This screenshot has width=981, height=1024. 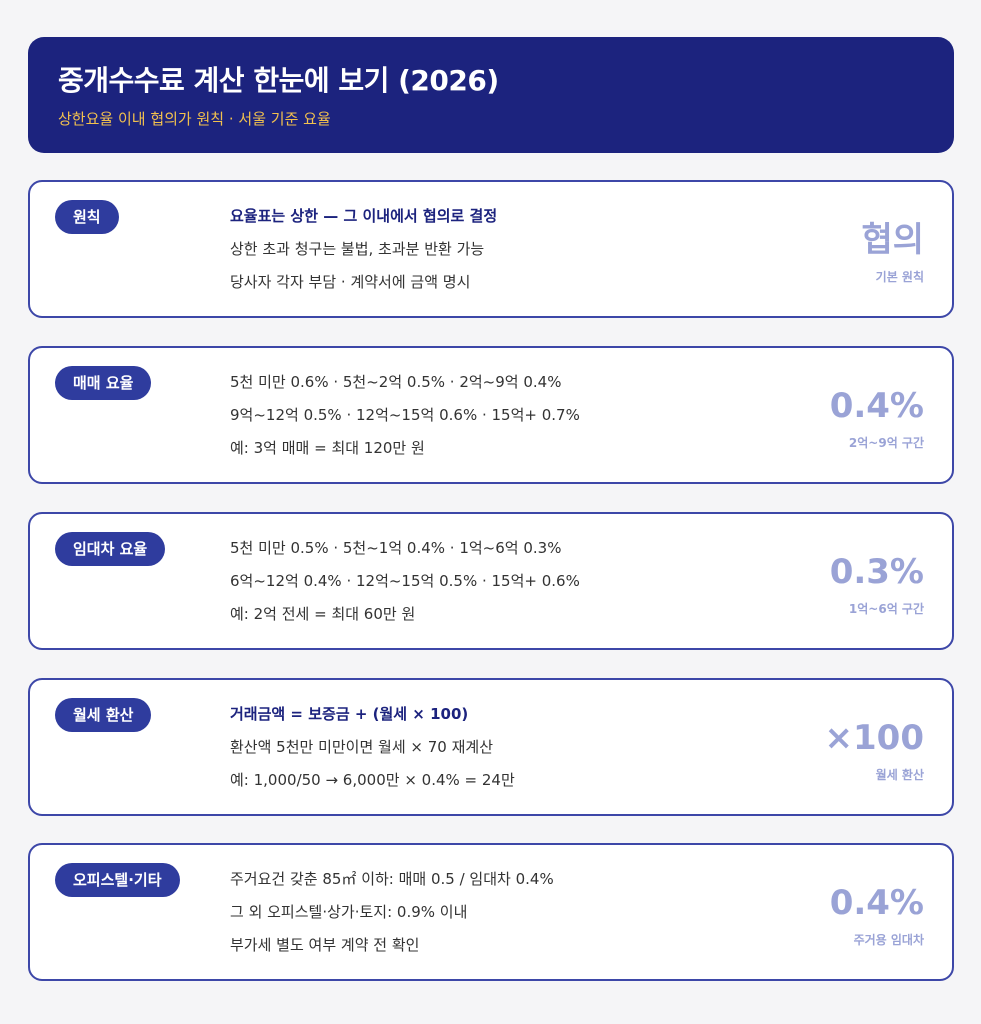 I want to click on card-line: 5천 미만 0.6% · 5천~2억 0.5% · 2억~9억 0.4%, so click(x=396, y=382).